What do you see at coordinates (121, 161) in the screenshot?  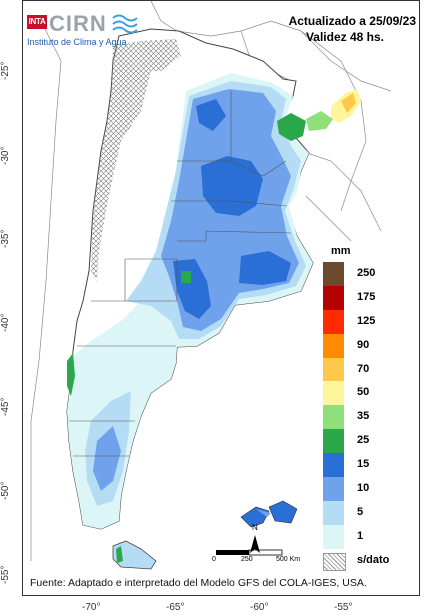 I see `no-data-andes` at bounding box center [121, 161].